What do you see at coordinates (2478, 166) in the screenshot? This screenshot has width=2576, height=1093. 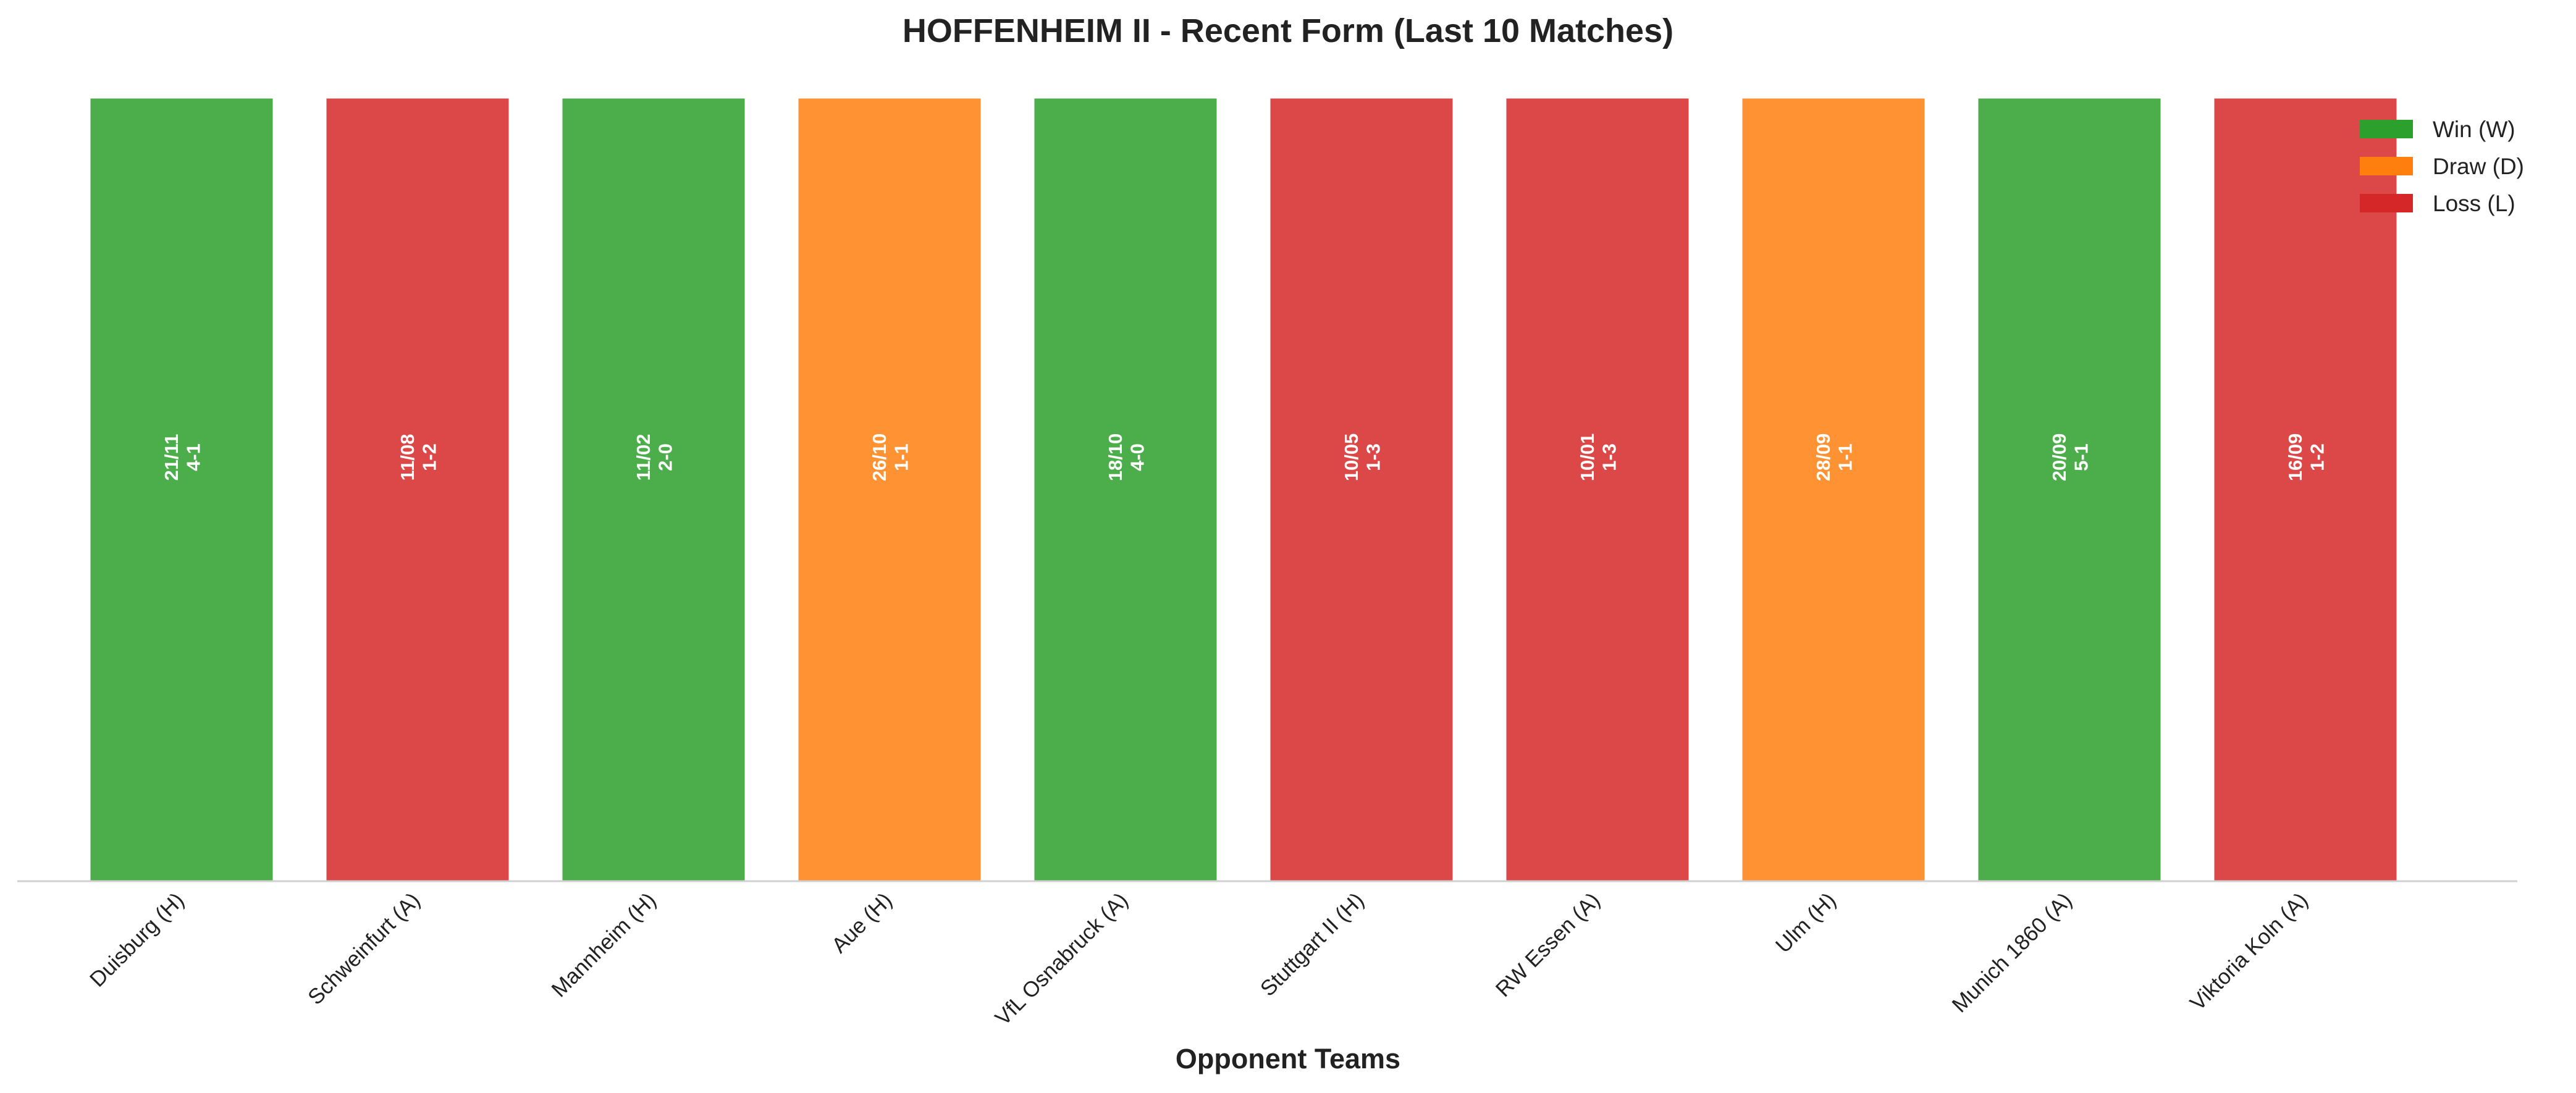 I see `legend-label-d: Draw (D)` at bounding box center [2478, 166].